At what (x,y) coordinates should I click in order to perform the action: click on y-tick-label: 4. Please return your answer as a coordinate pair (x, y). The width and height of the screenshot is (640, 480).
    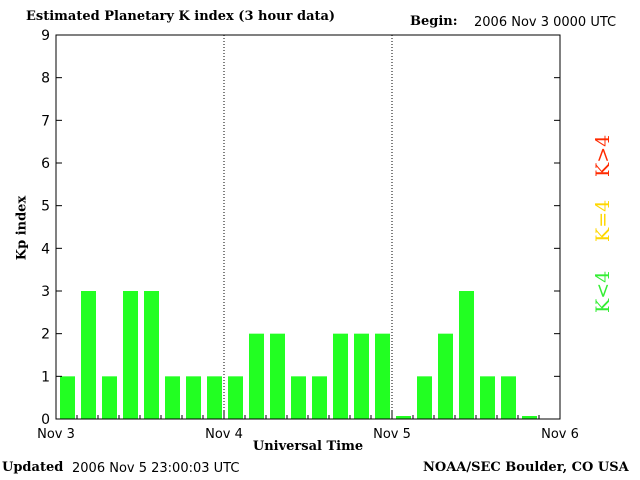
    Looking at the image, I should click on (45, 249).